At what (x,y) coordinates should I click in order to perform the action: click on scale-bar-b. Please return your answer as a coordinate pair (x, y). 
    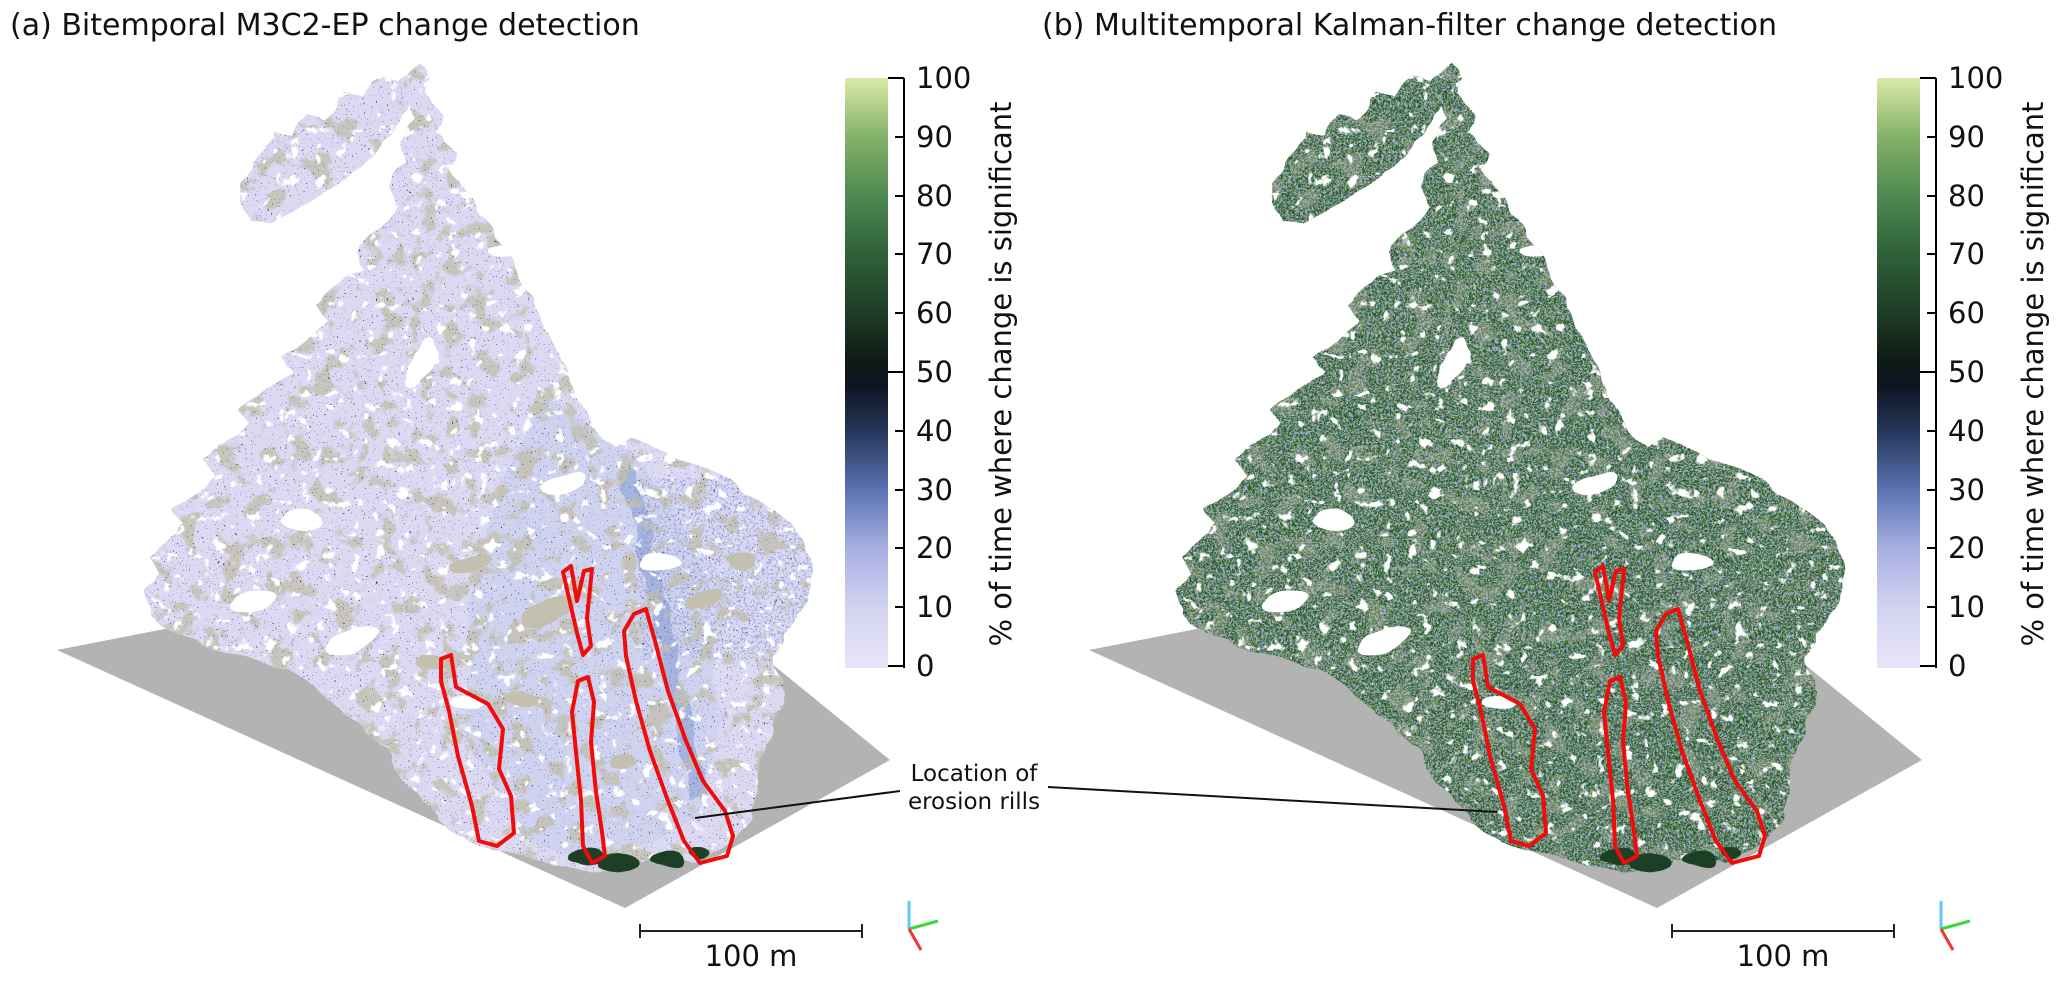
    Looking at the image, I should click on (1783, 931).